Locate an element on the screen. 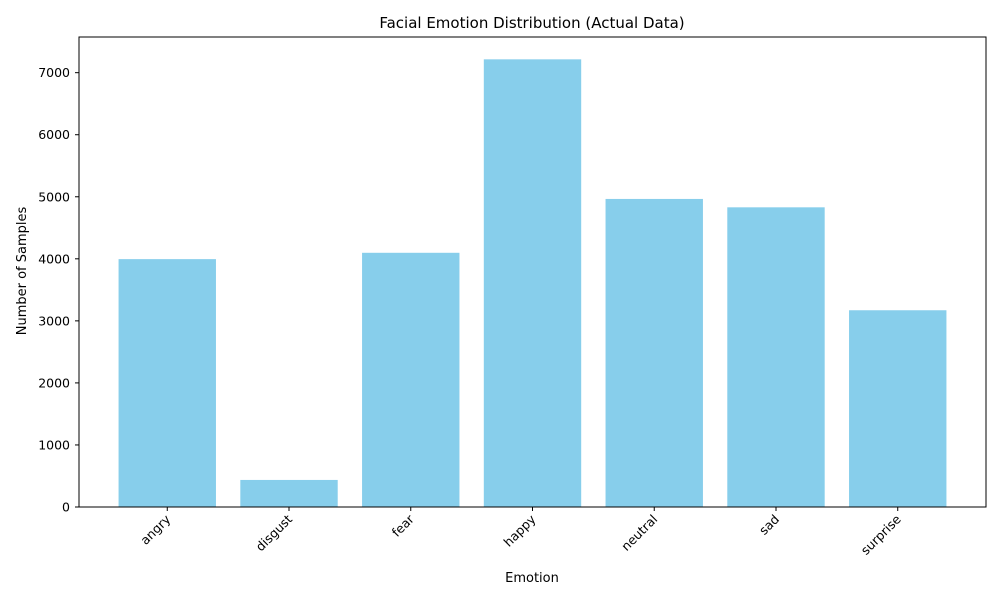 The image size is (1000, 600). x-tick-label-fear: fear is located at coordinates (403, 525).